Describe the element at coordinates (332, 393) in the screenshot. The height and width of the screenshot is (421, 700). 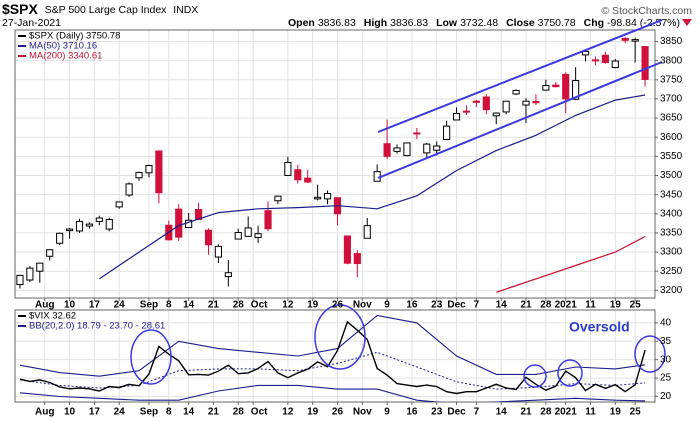
I see `band-lower` at that location.